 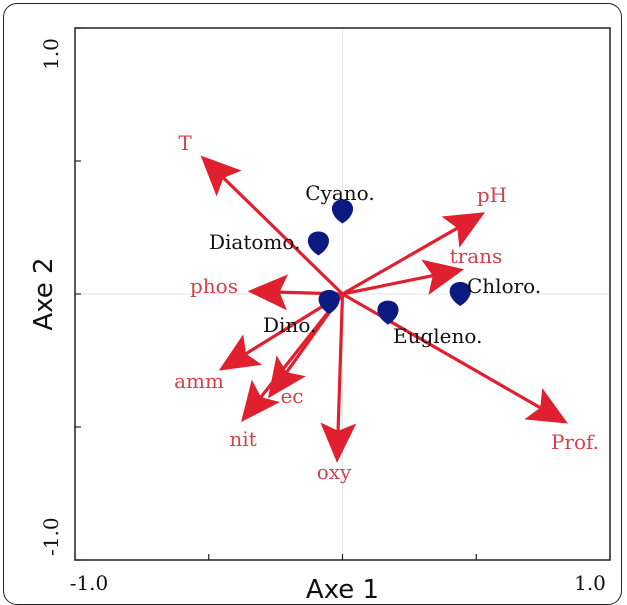 What do you see at coordinates (89, 583) in the screenshot?
I see `x-tick-label-min: -1.0` at bounding box center [89, 583].